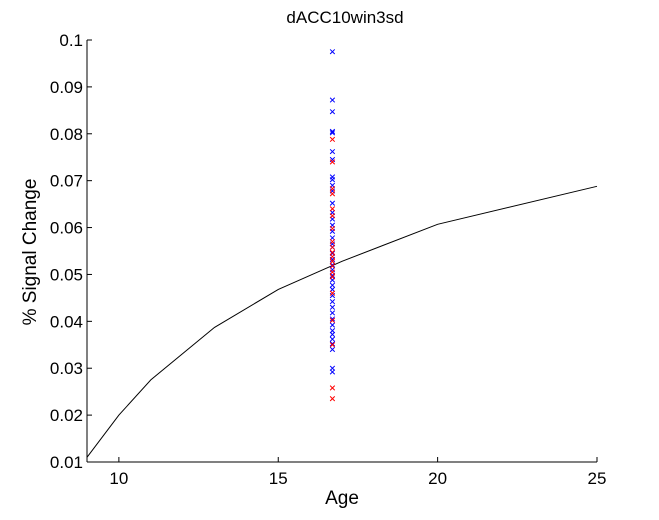 This screenshot has width=659, height=520. What do you see at coordinates (278, 478) in the screenshot?
I see `x-tick-label: 15` at bounding box center [278, 478].